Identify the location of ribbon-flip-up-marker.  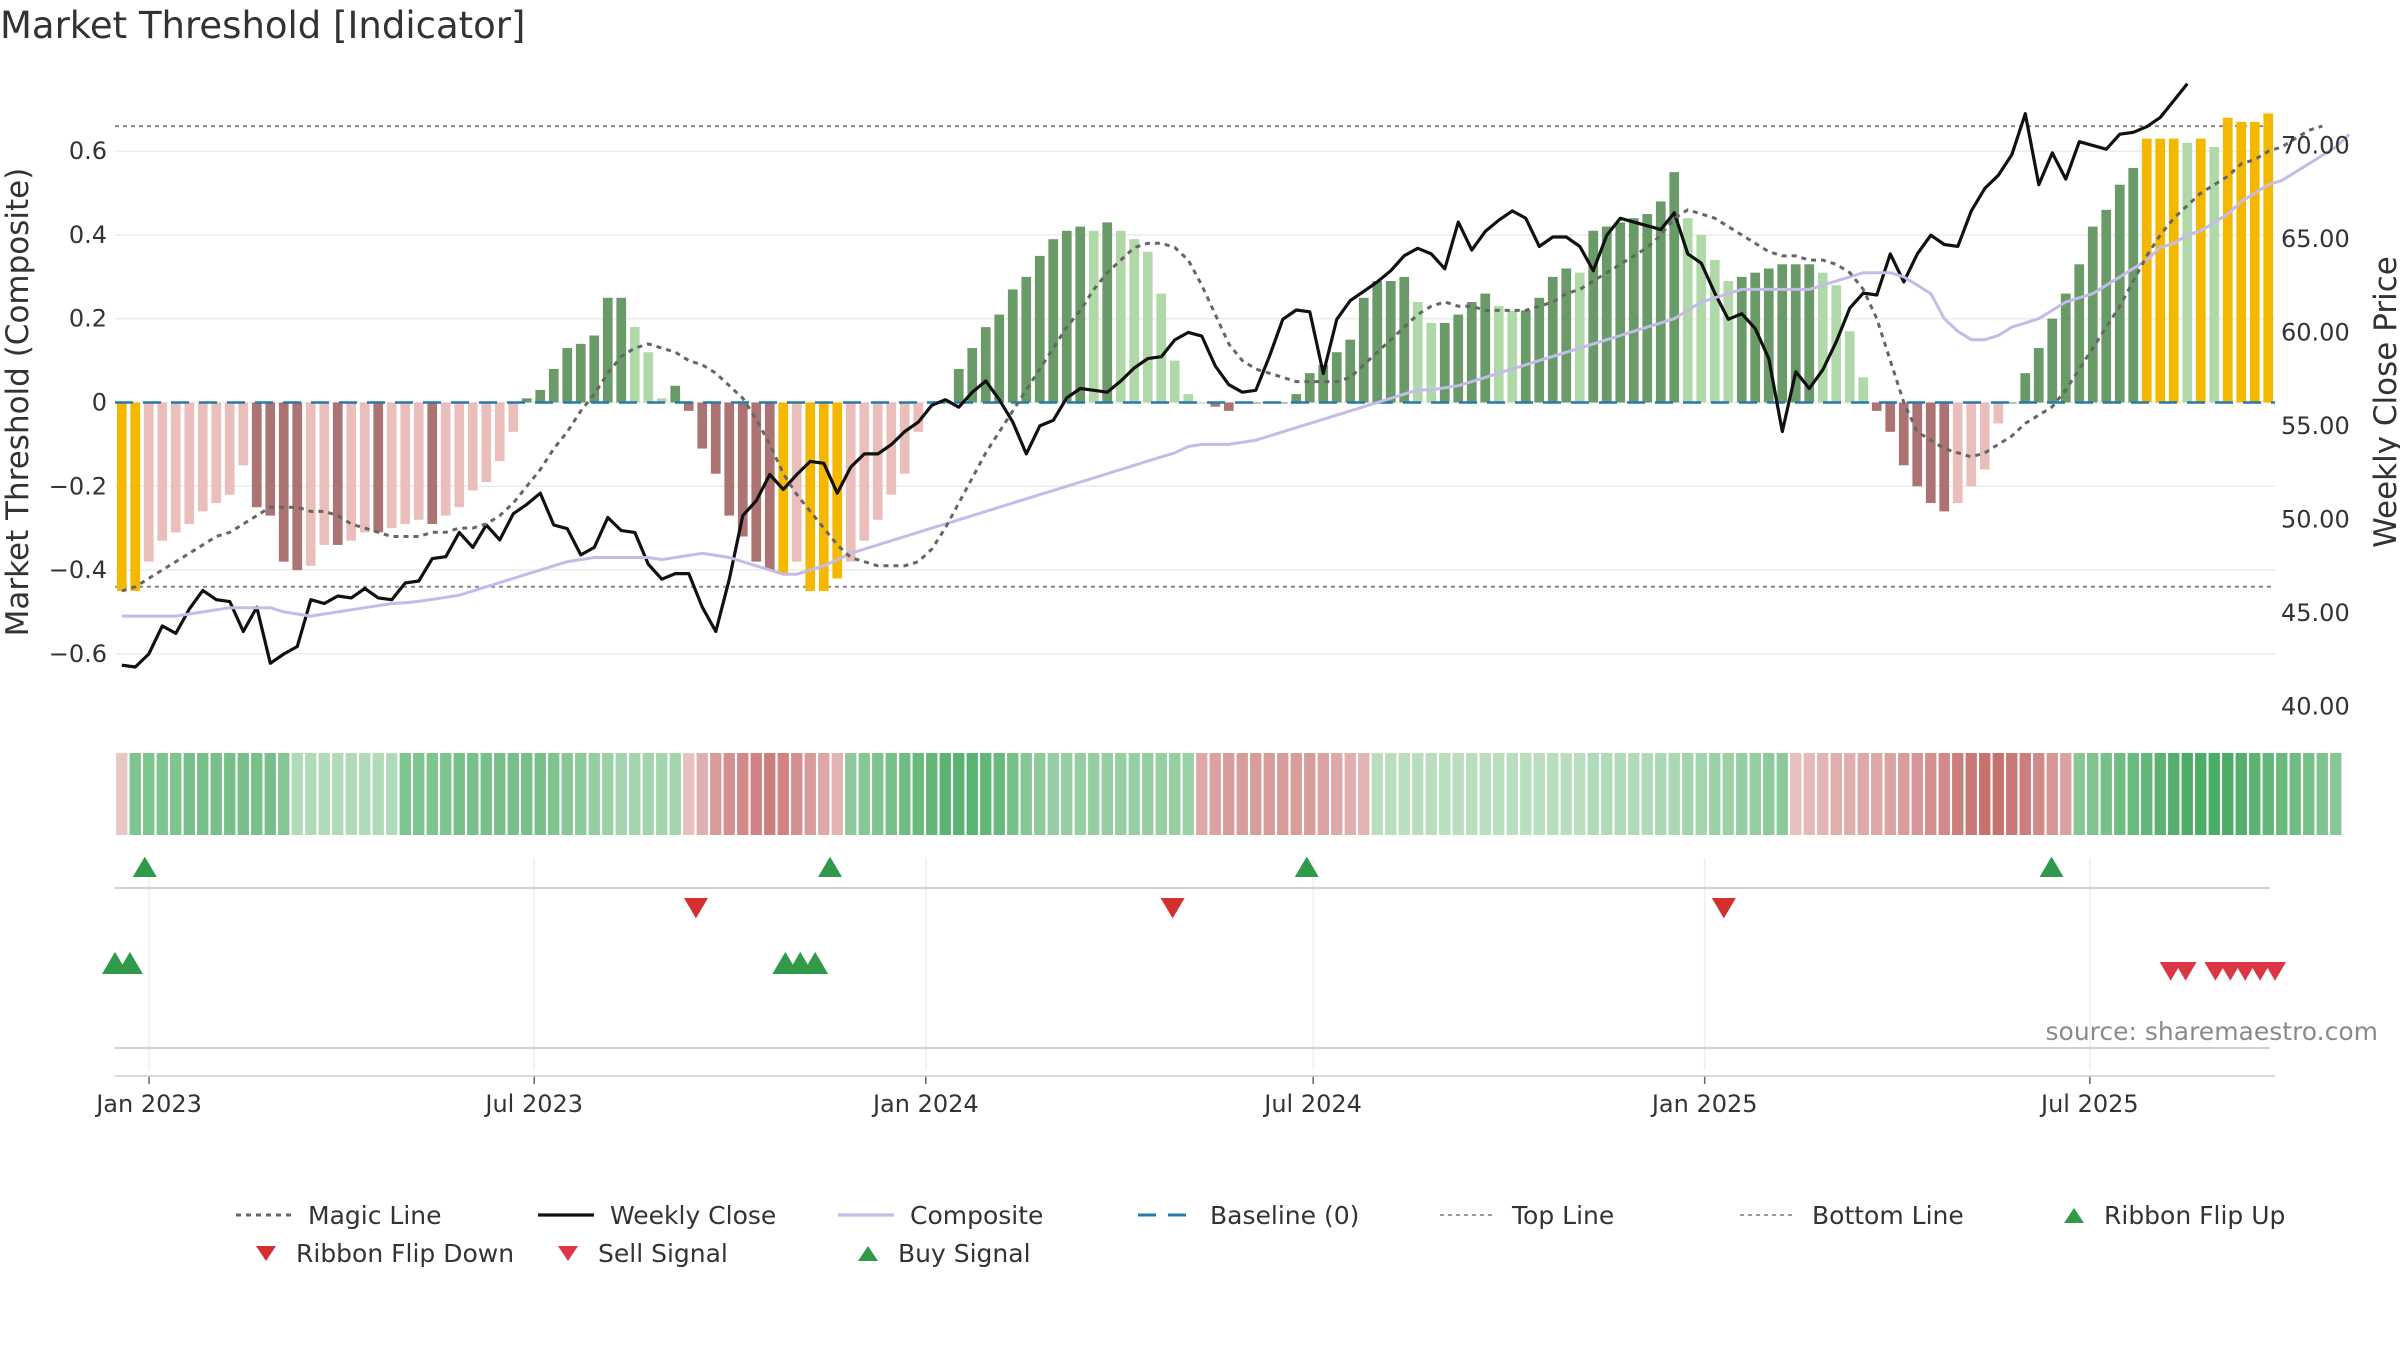
(2051, 866).